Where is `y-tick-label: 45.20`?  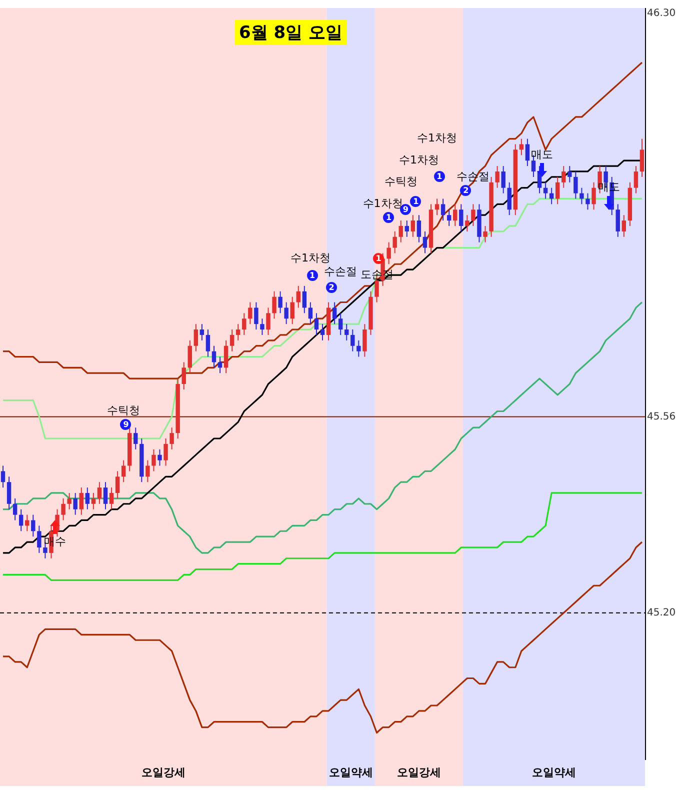 y-tick-label: 45.20 is located at coordinates (661, 612).